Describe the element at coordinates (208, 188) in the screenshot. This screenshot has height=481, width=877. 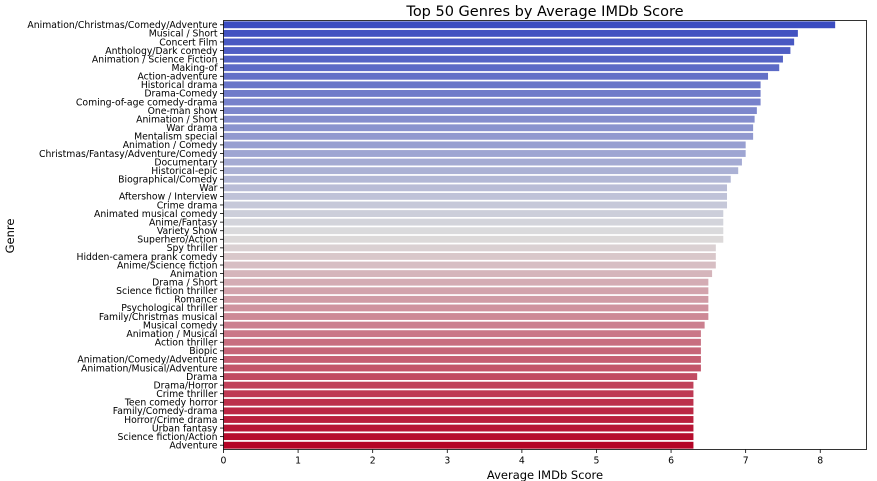
I see `y-tick-label: War` at that location.